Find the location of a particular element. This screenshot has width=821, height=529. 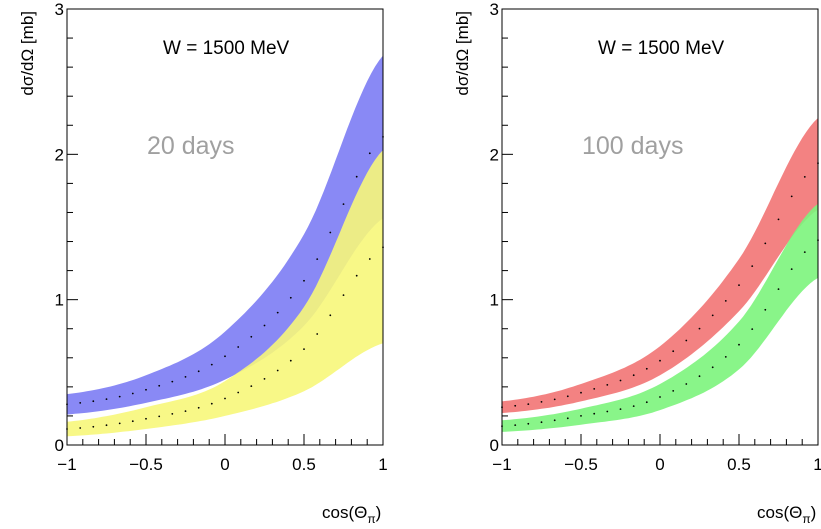

y-axis-title-right: dσ/dΩ [mb] is located at coordinates (462, 53).